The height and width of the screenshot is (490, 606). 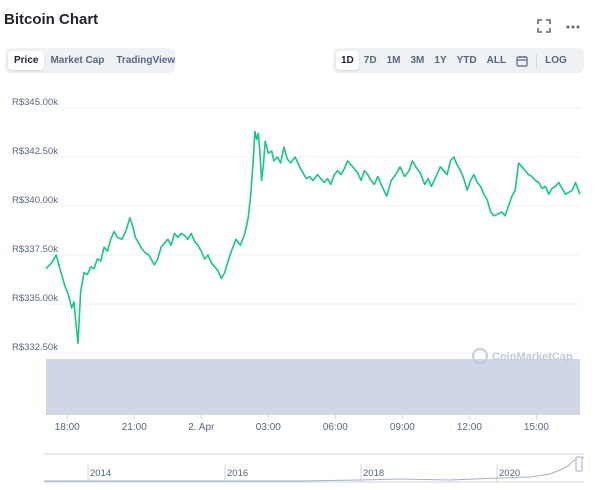 I want to click on x-tick-label: 2. Apr, so click(x=201, y=427).